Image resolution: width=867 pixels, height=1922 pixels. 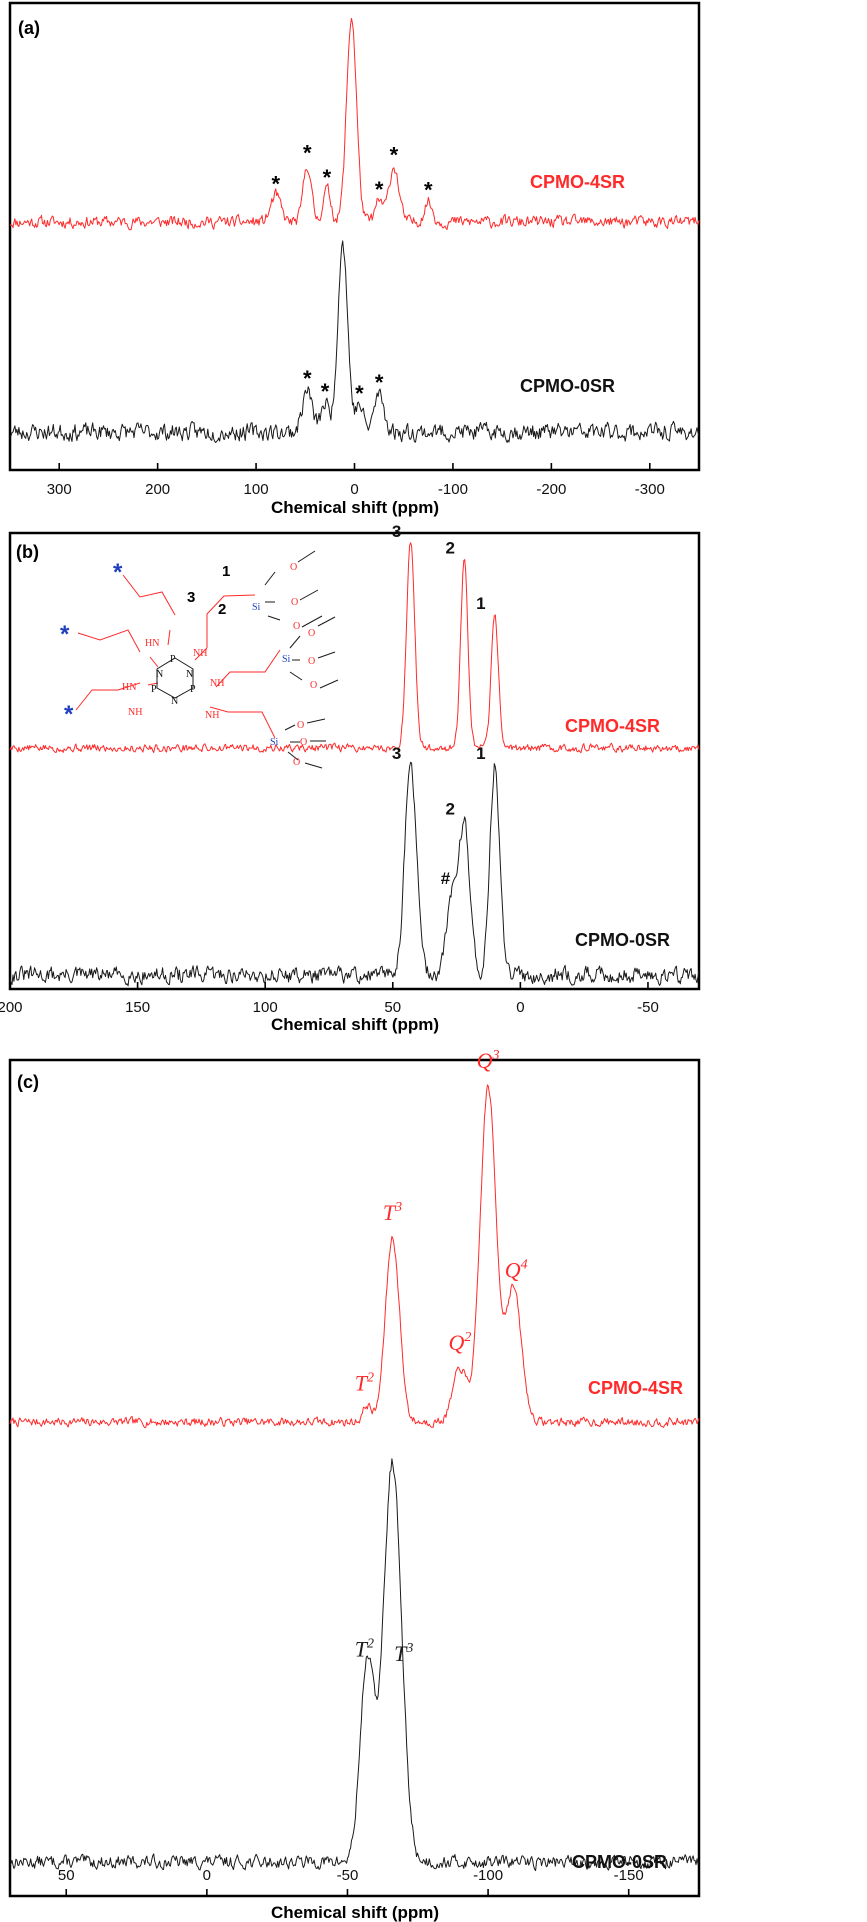 What do you see at coordinates (193, 689) in the screenshot?
I see `atom-p-right: P` at bounding box center [193, 689].